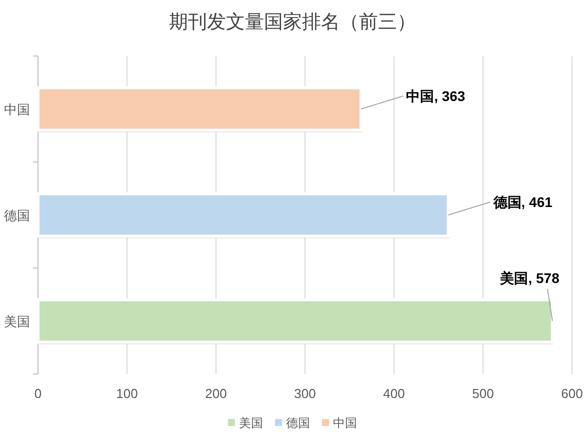  I want to click on legend-label: 德国, so click(298, 423).